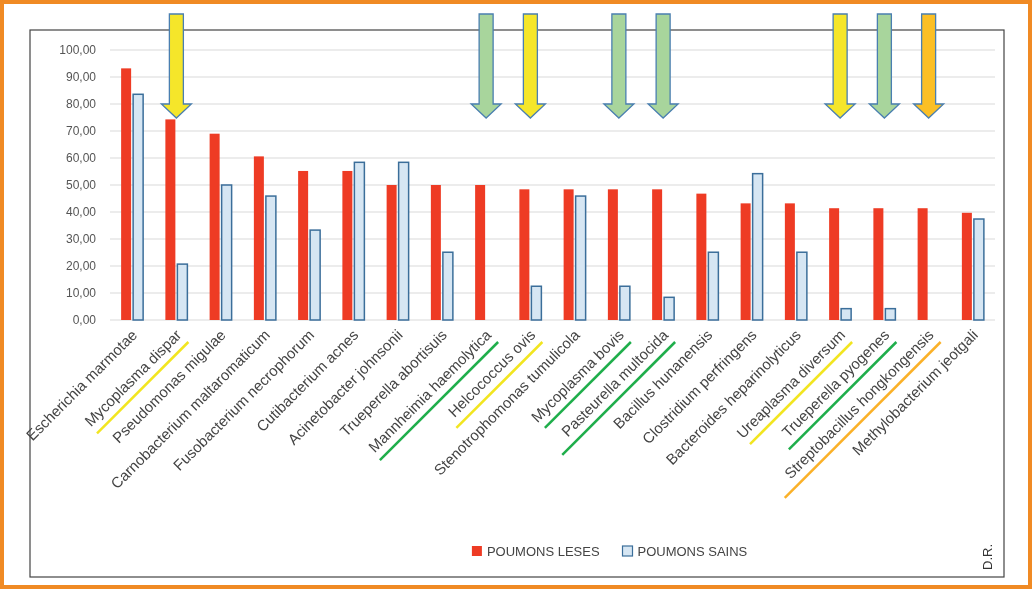 This screenshot has height=589, width=1032. What do you see at coordinates (987, 557) in the screenshot?
I see `text: D.R.` at bounding box center [987, 557].